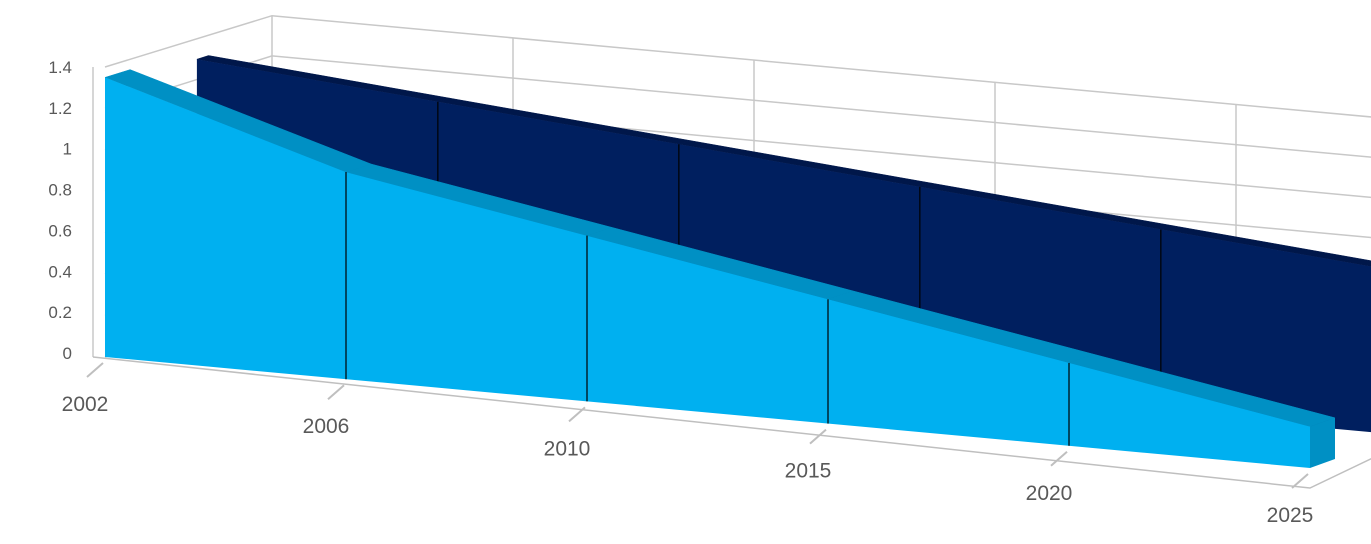  What do you see at coordinates (1049, 493) in the screenshot?
I see `x-tick-label: 2020` at bounding box center [1049, 493].